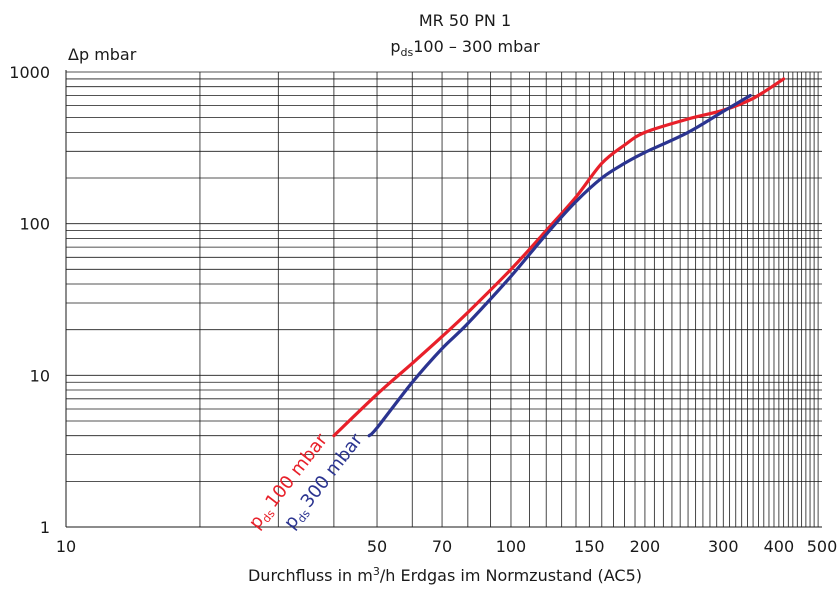 The image size is (839, 592). What do you see at coordinates (29, 72) in the screenshot?
I see `y-tick-label: 1000` at bounding box center [29, 72].